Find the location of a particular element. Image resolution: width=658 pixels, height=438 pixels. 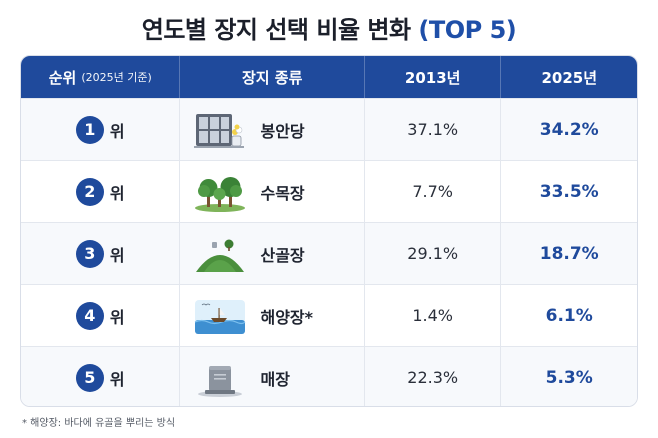

rank-badge: 4 is located at coordinates (89, 315).